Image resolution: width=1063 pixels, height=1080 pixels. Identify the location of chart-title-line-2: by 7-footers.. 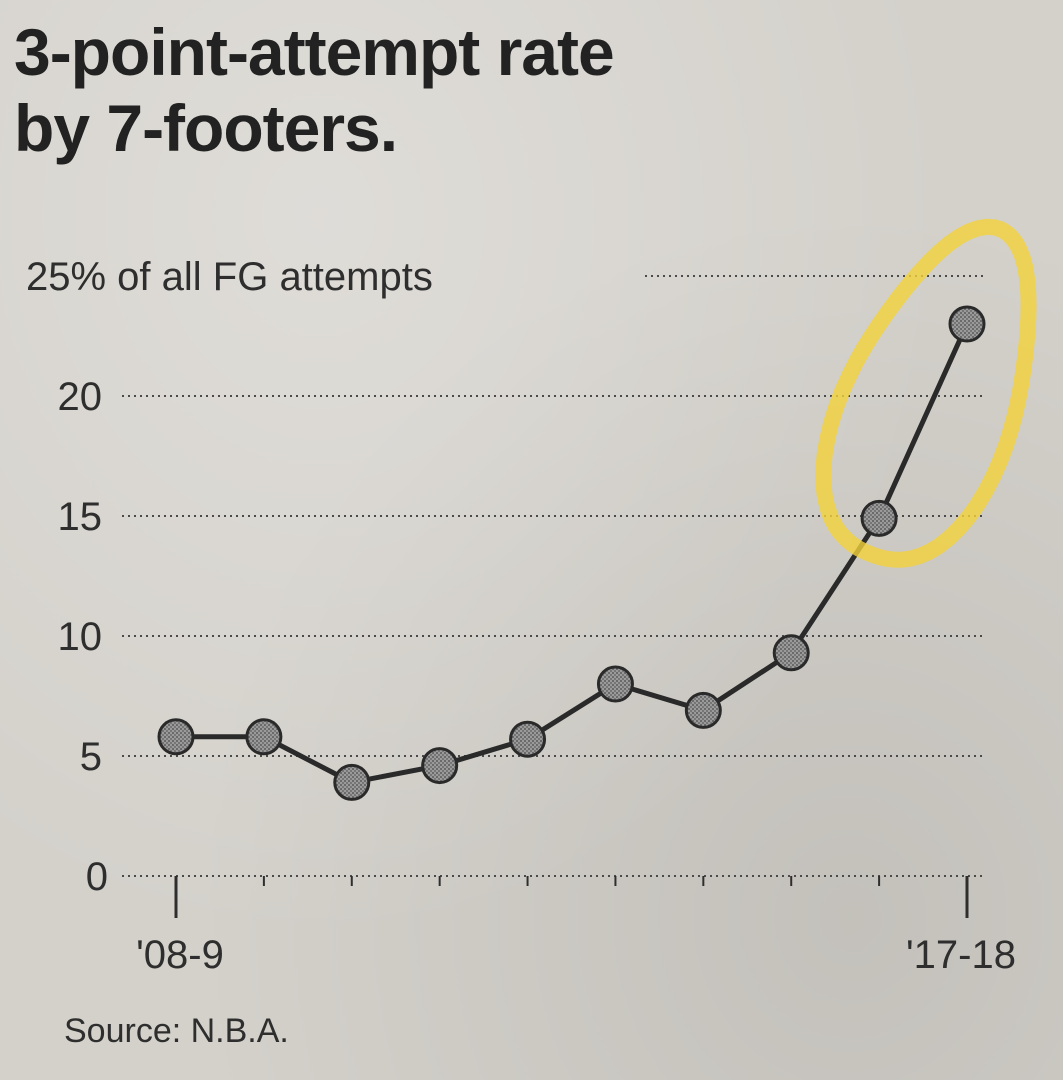
(206, 128).